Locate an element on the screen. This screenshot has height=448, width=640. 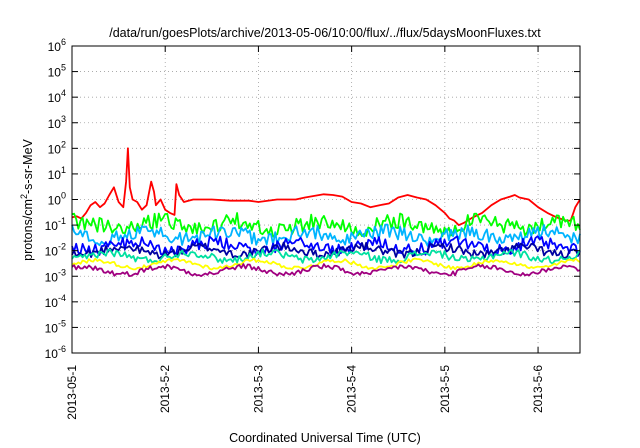
y-tick-label: 10⁻⁵ is located at coordinates (55, 326).